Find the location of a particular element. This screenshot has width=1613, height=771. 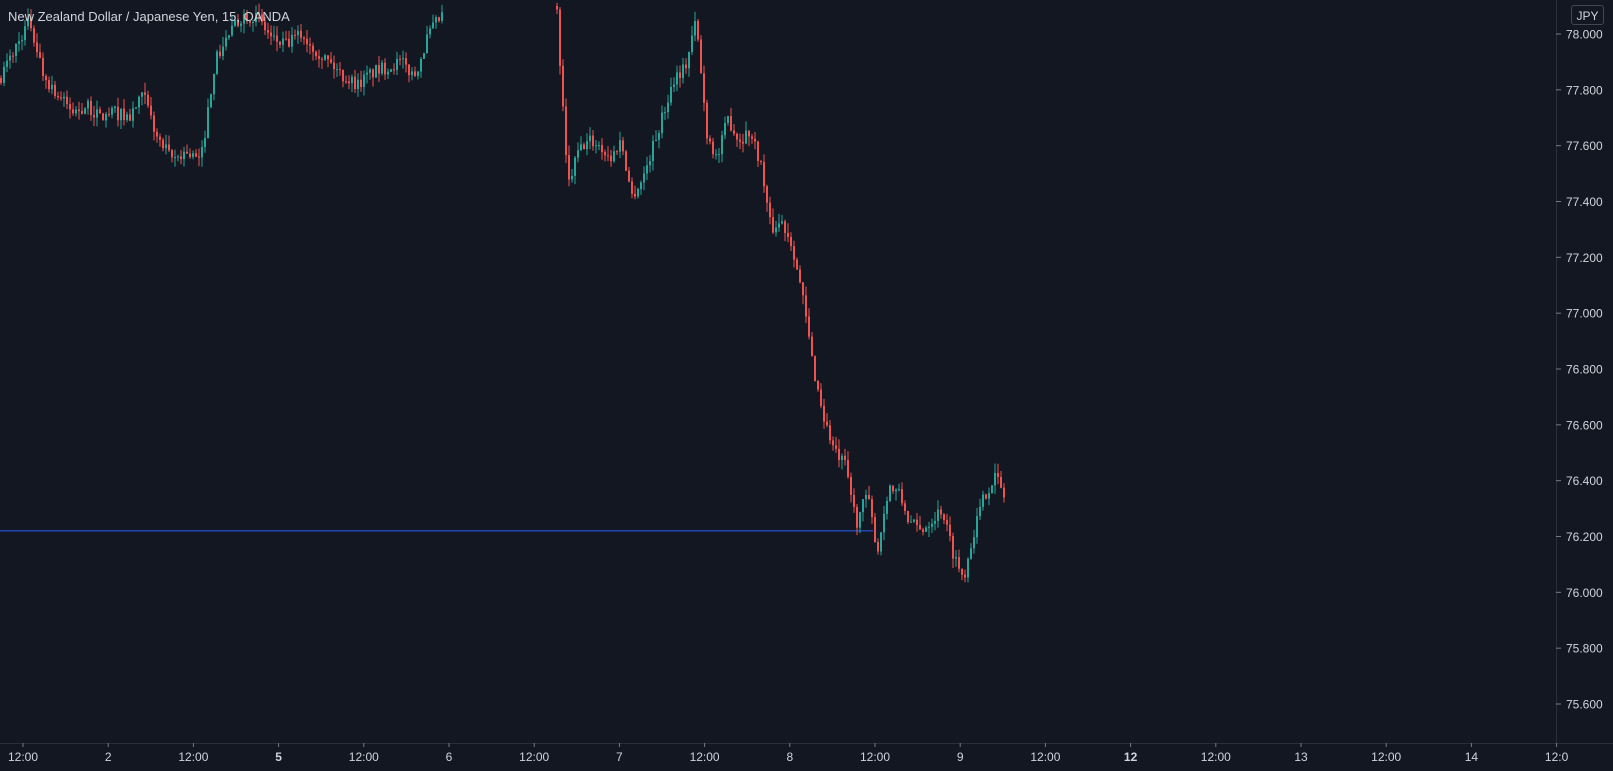

x-tick-label: 8 is located at coordinates (789, 757).